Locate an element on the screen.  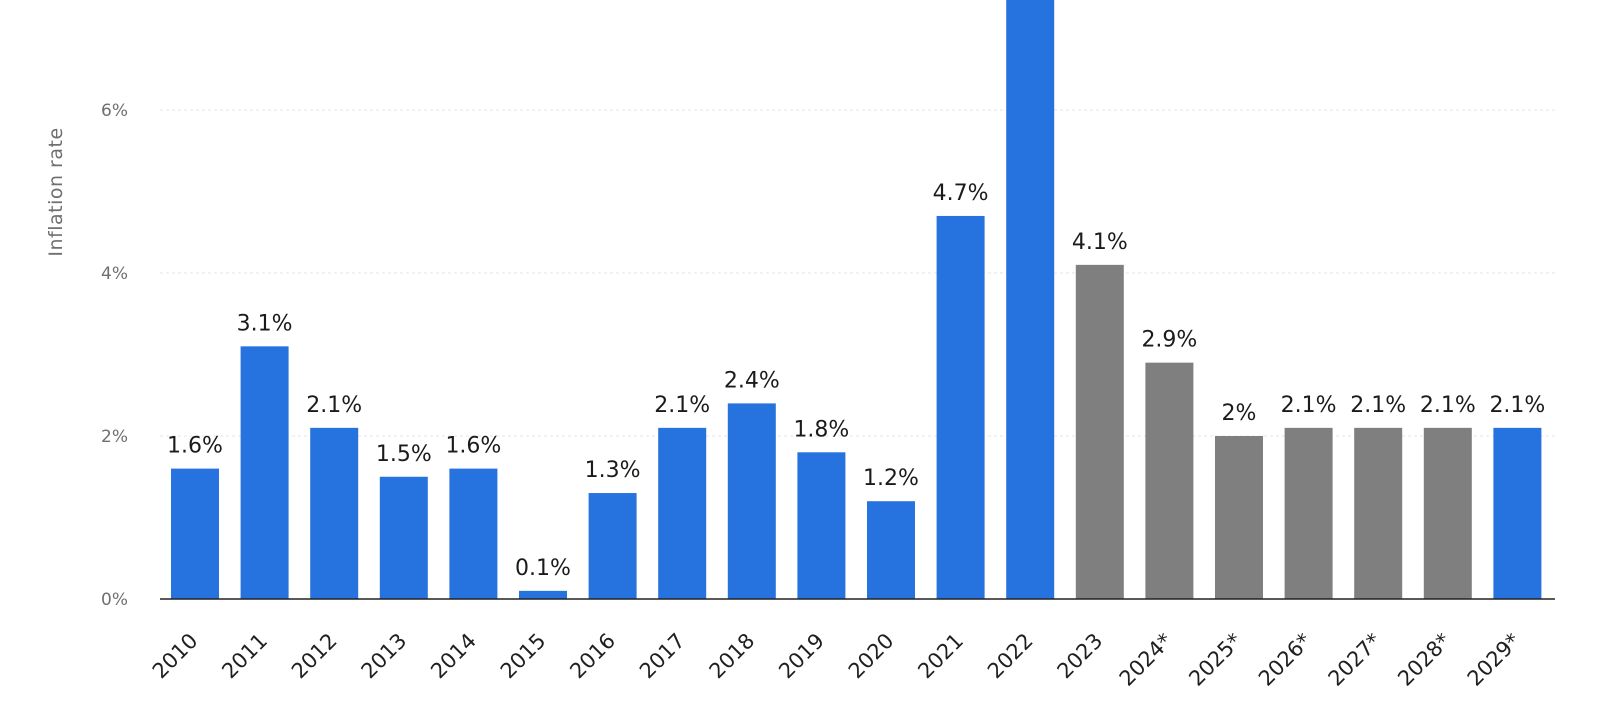
x-tick-label: 2022 is located at coordinates (1010, 656).